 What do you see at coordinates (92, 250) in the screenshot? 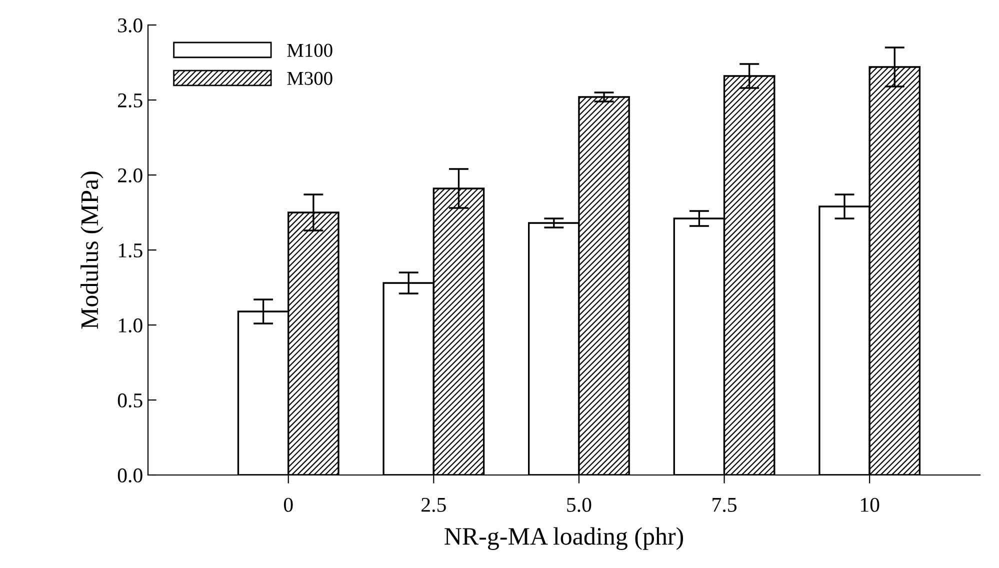
I see `y-axis-title: Modulus (MPa)` at bounding box center [92, 250].